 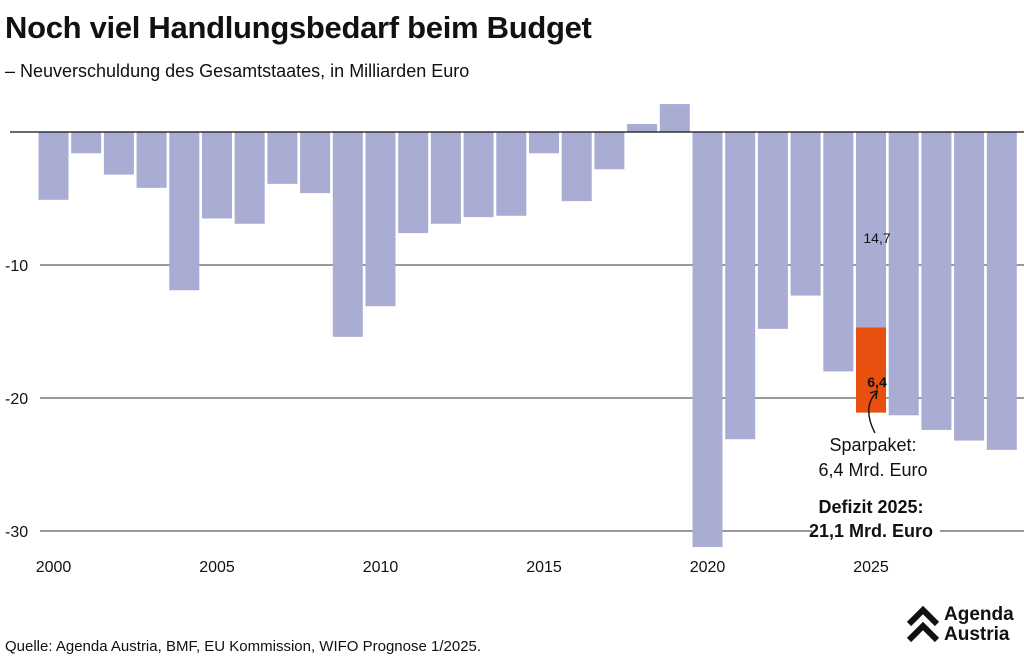 I want to click on bar-2028, so click(x=969, y=286).